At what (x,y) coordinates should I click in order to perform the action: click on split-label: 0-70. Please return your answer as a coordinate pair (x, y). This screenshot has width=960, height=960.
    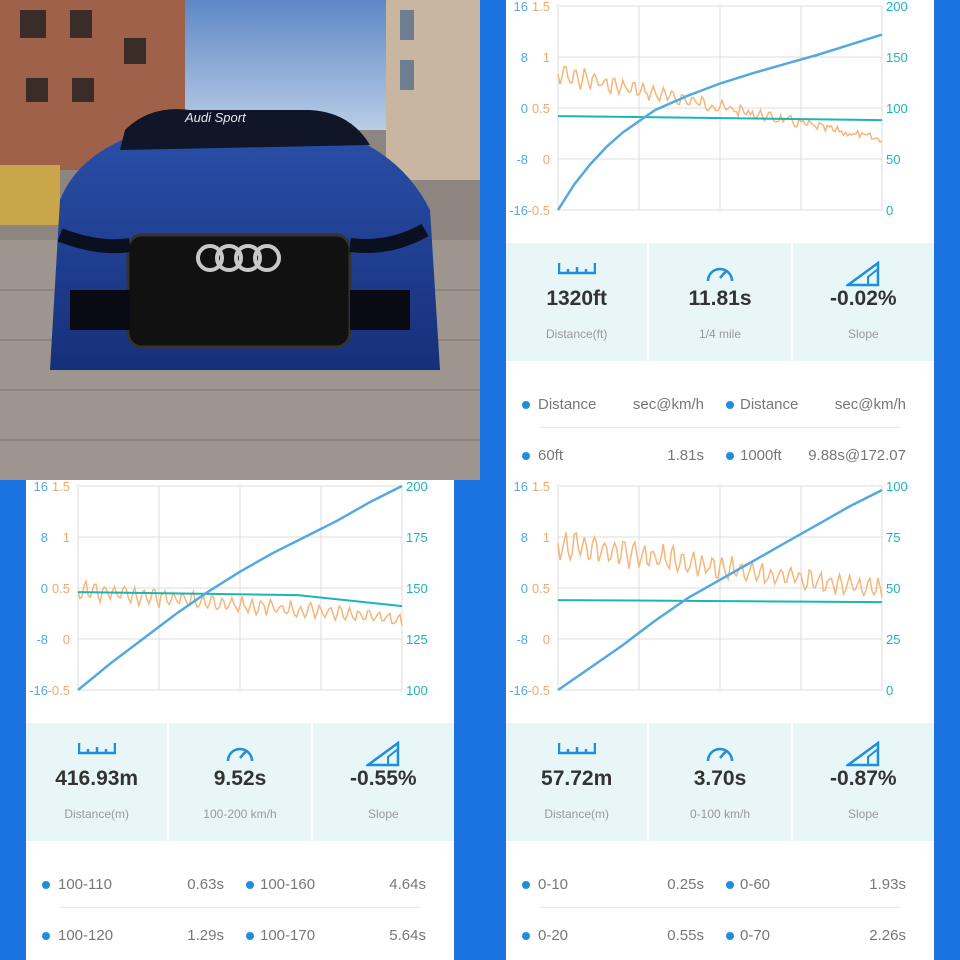
    Looking at the image, I should click on (755, 935).